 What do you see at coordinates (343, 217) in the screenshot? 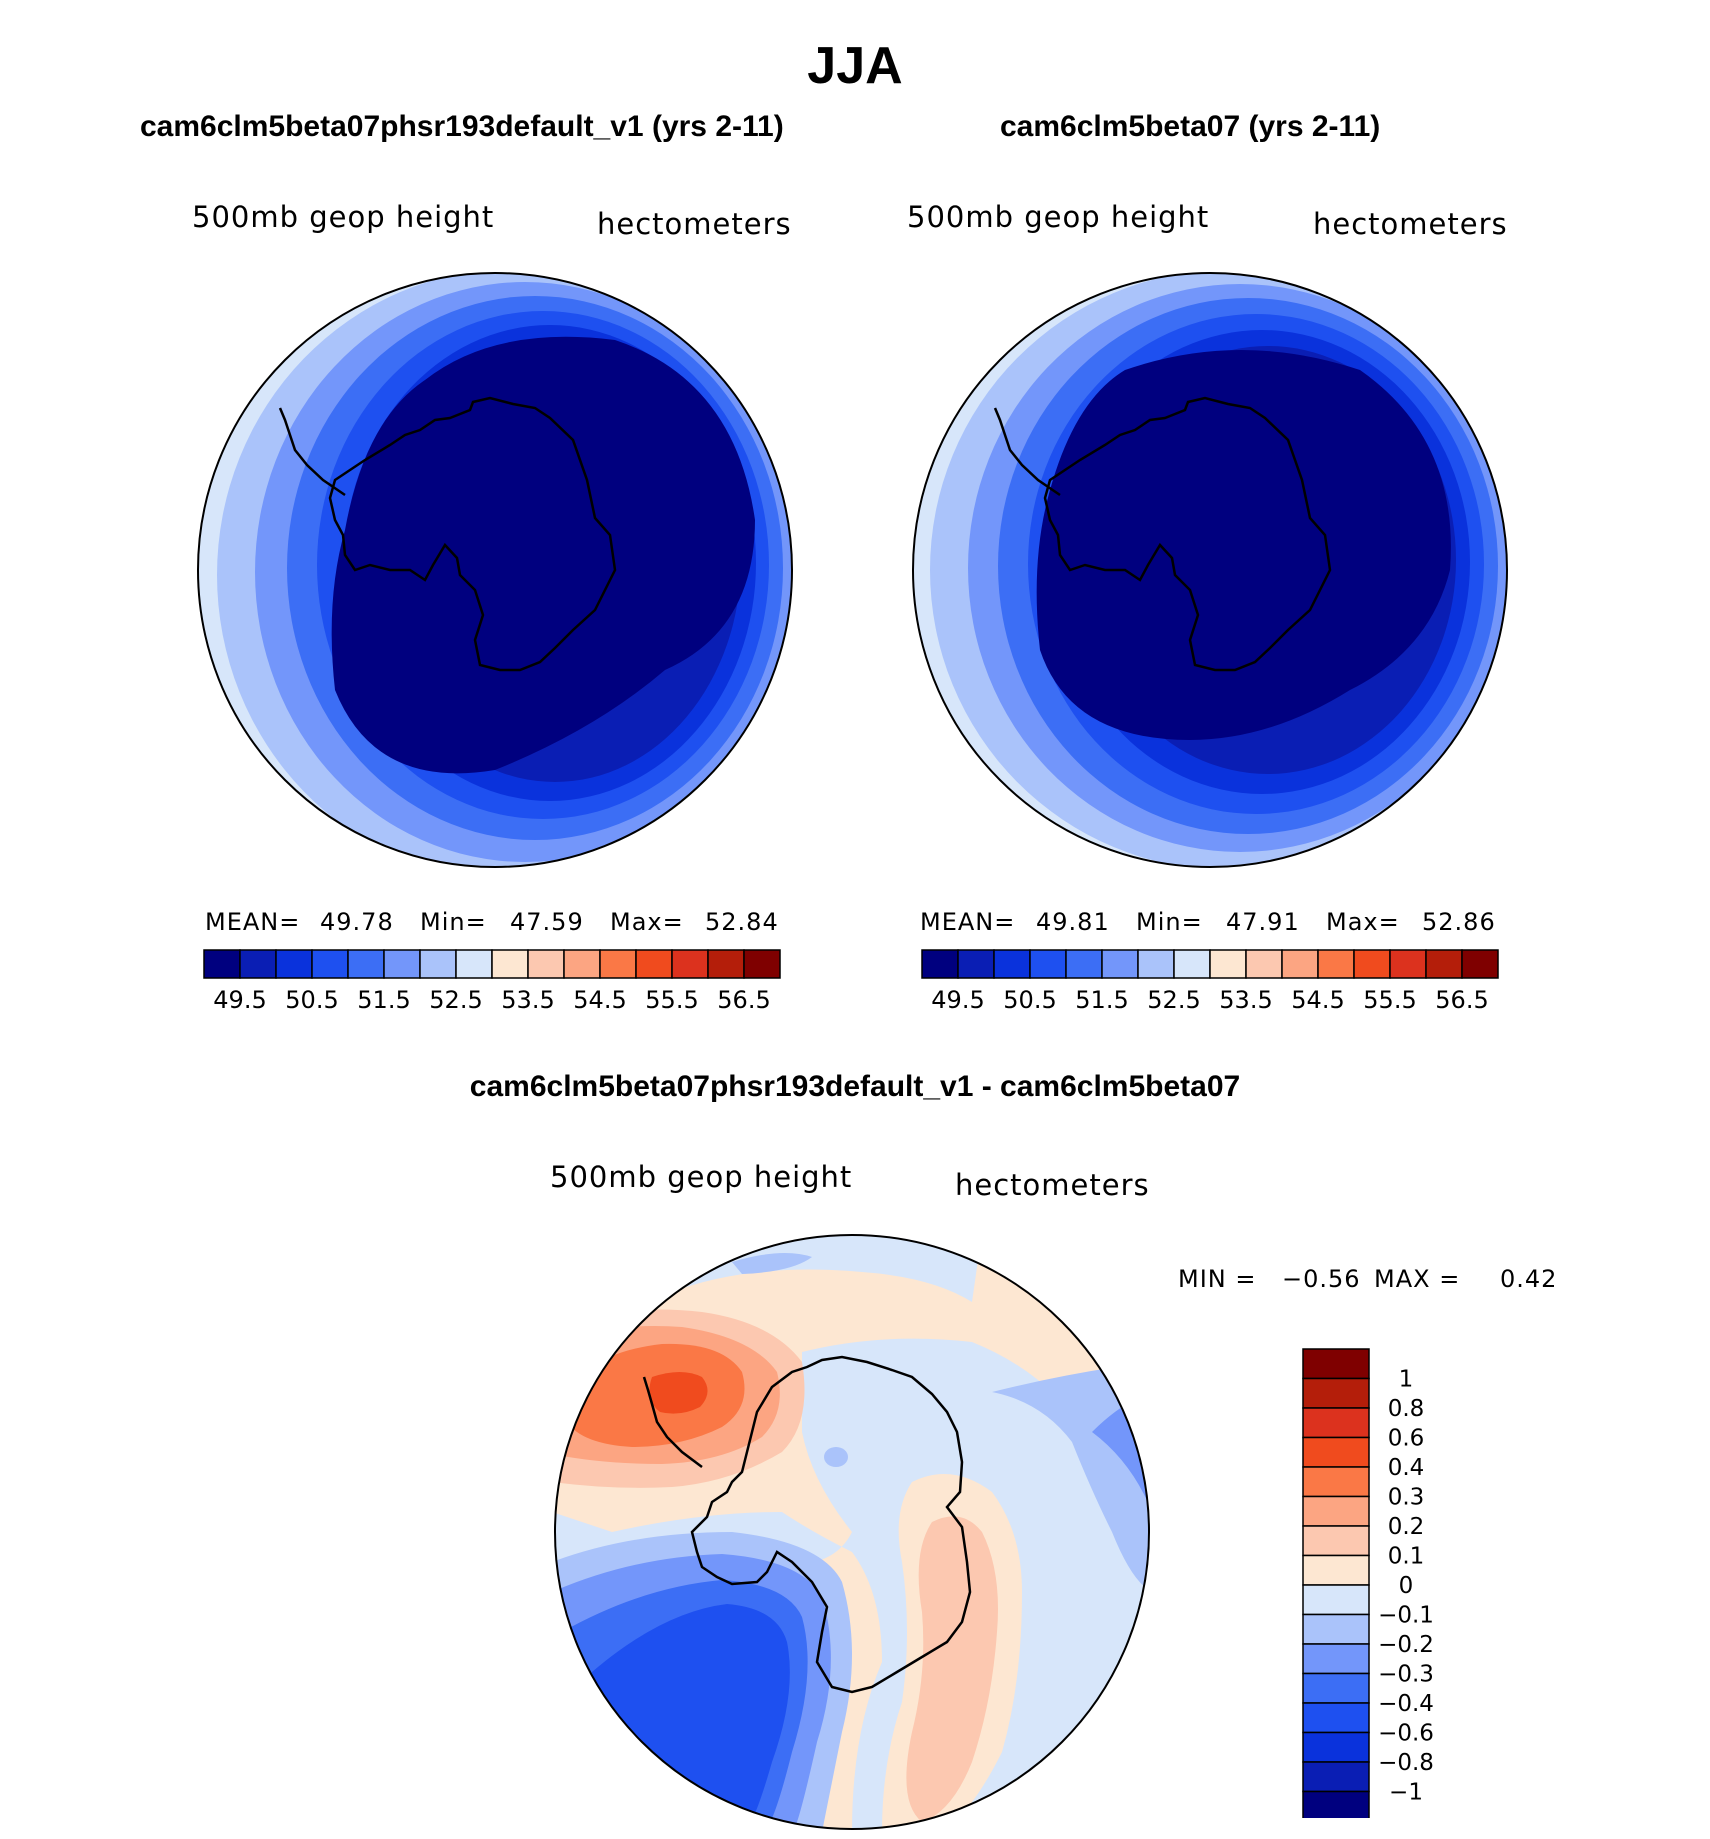
I see `left-variable-label: 500mb geop height` at bounding box center [343, 217].